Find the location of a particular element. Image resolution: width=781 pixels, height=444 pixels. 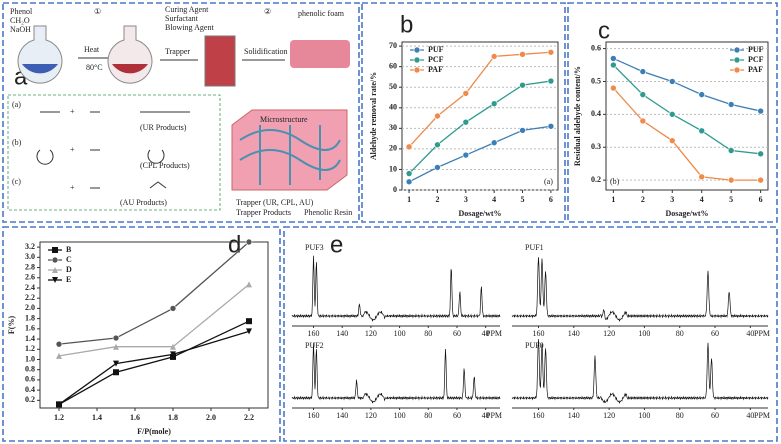

annotation: (b) is located at coordinates (615, 181).